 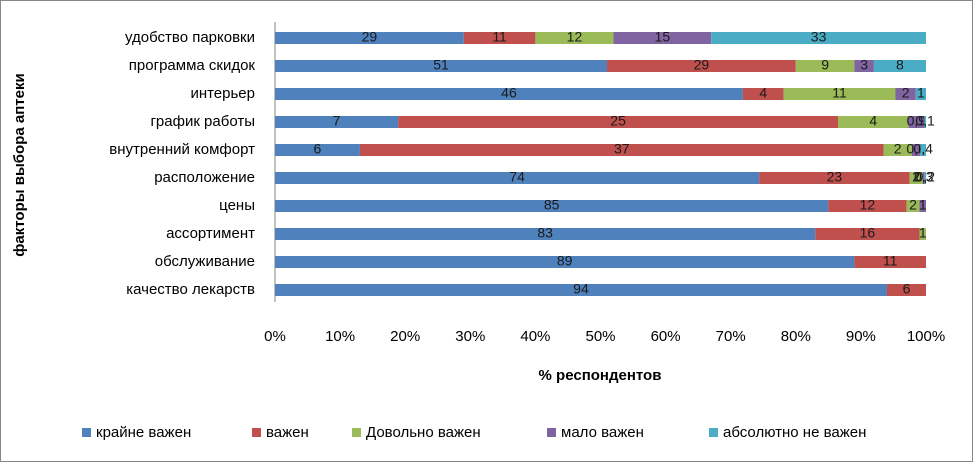 I want to click on data-label: 3, so click(x=864, y=65).